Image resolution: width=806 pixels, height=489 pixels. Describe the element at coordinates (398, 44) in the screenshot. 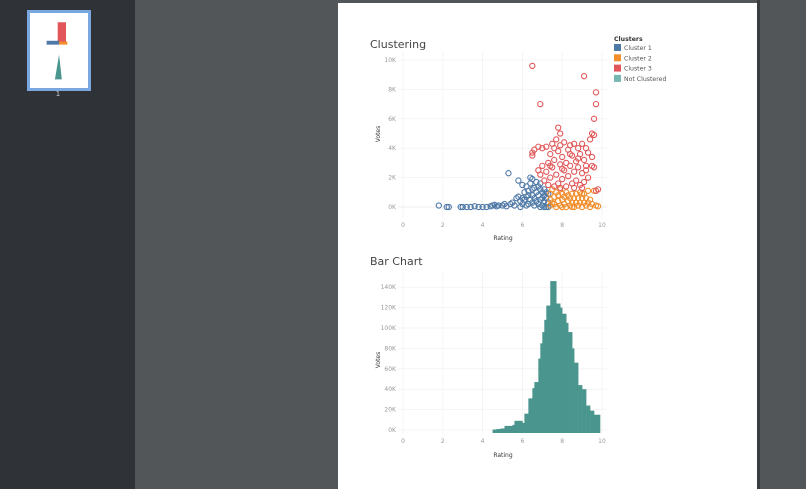

I see `chart-title: Clustering` at that location.